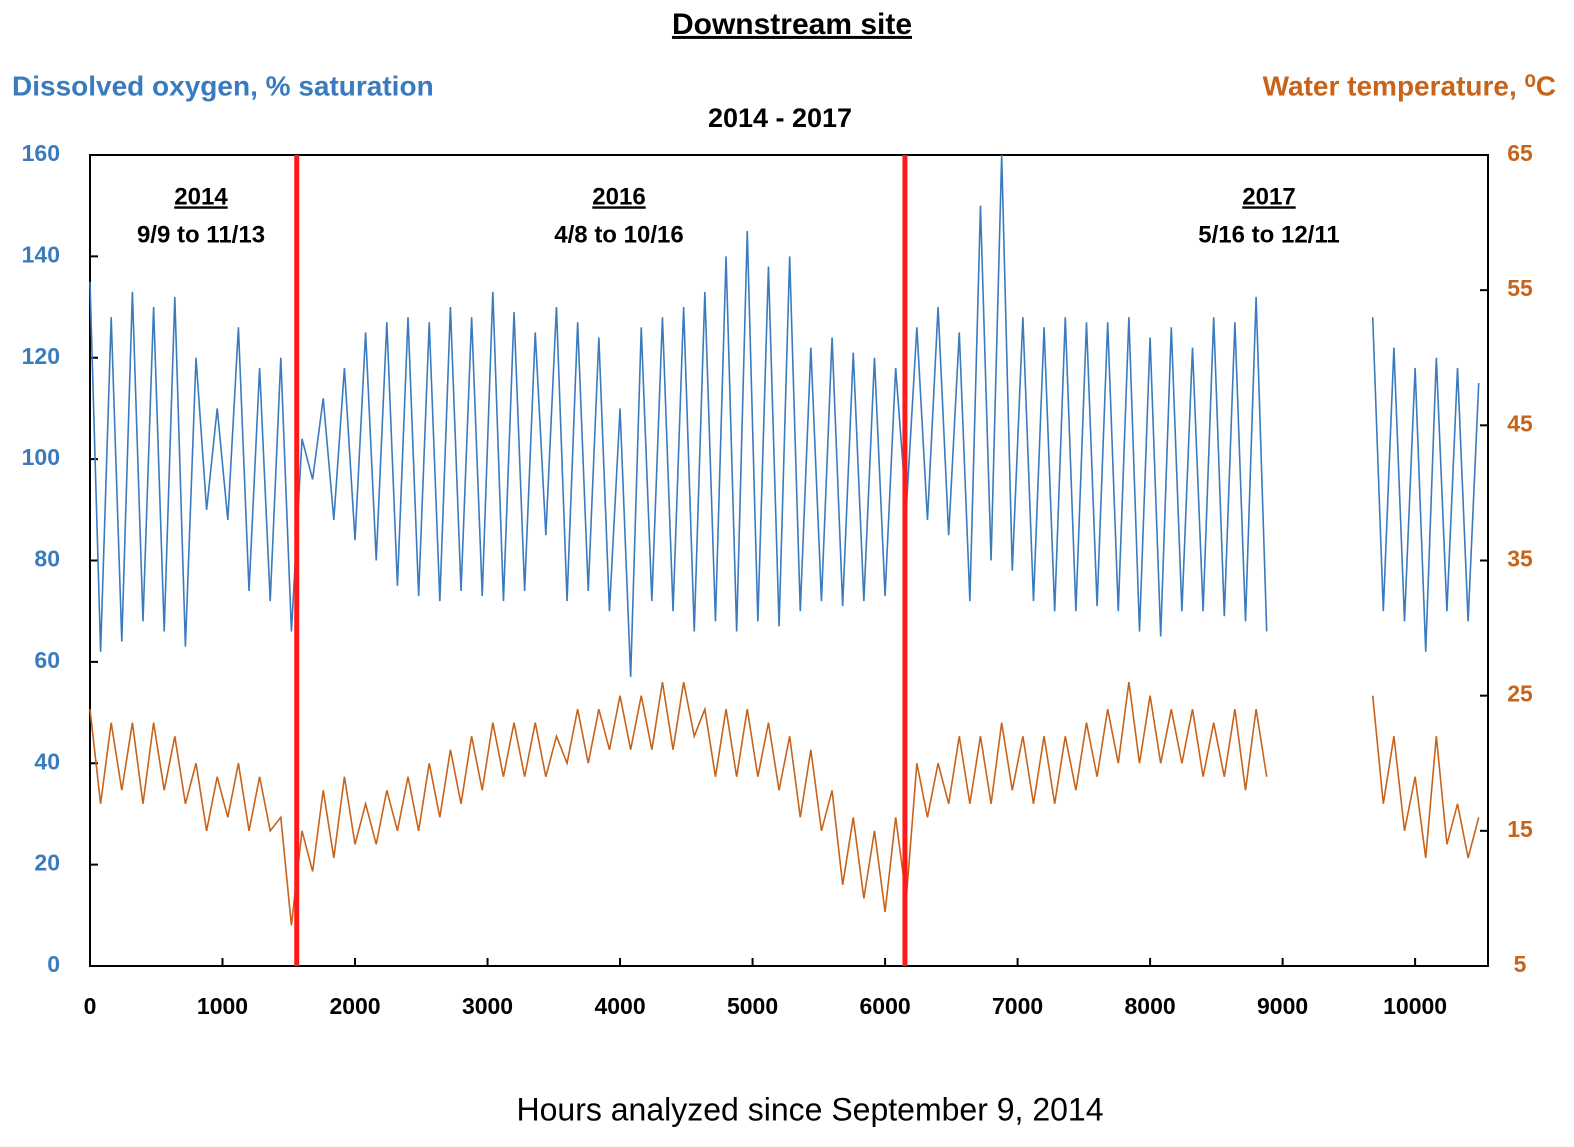  I want to click on x-tick-label: 6000, so click(884, 1006).